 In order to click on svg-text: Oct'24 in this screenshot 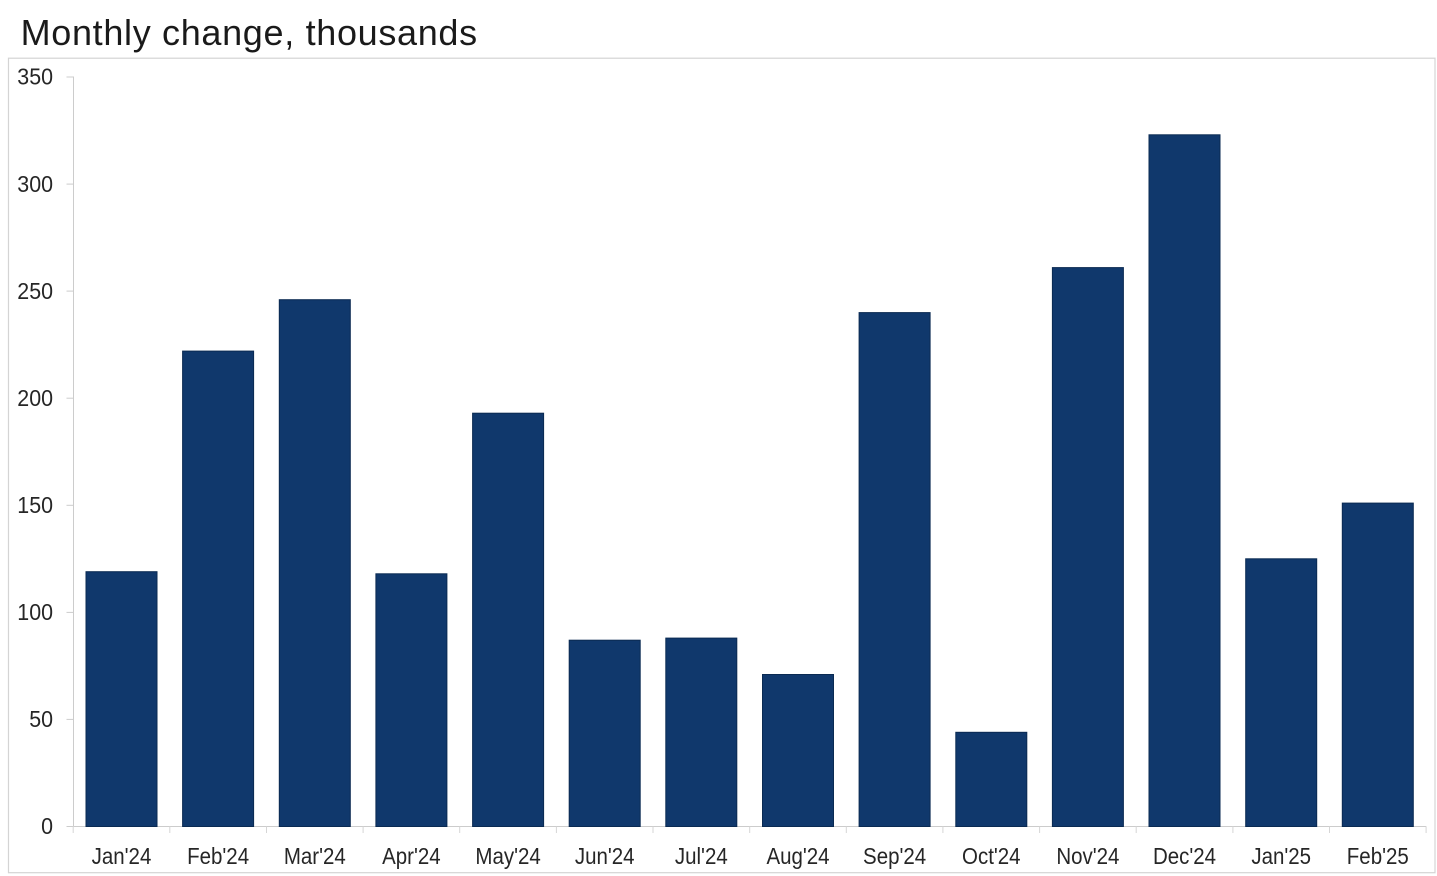, I will do `click(991, 856)`.